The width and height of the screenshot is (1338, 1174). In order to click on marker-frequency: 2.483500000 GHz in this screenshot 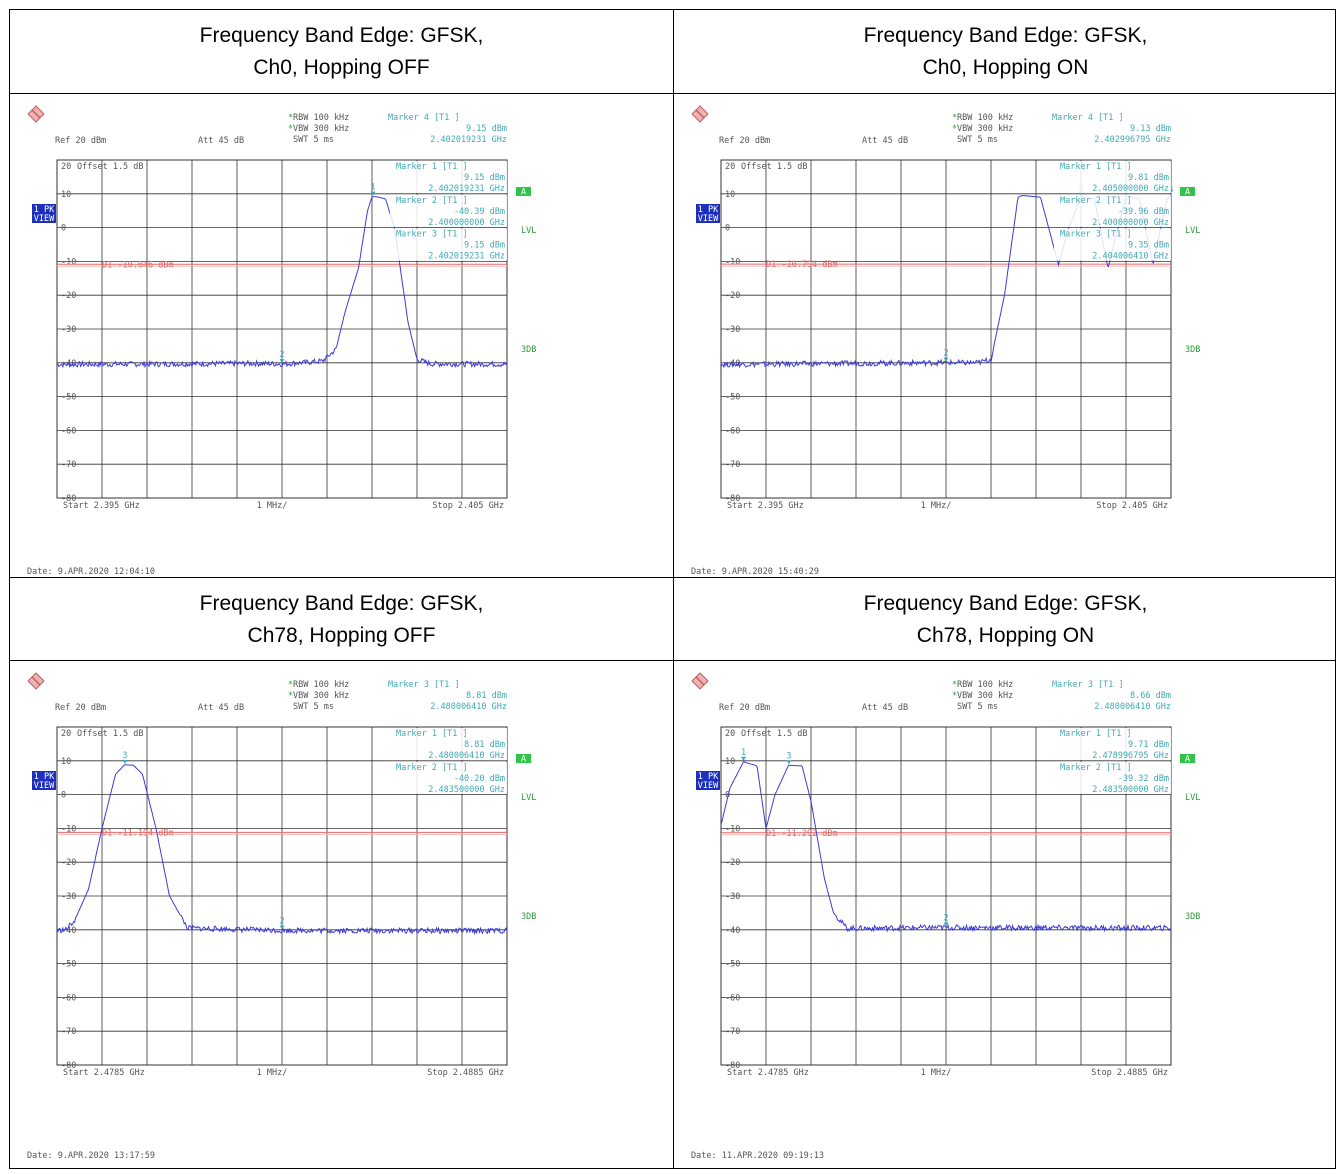, I will do `click(1130, 790)`.